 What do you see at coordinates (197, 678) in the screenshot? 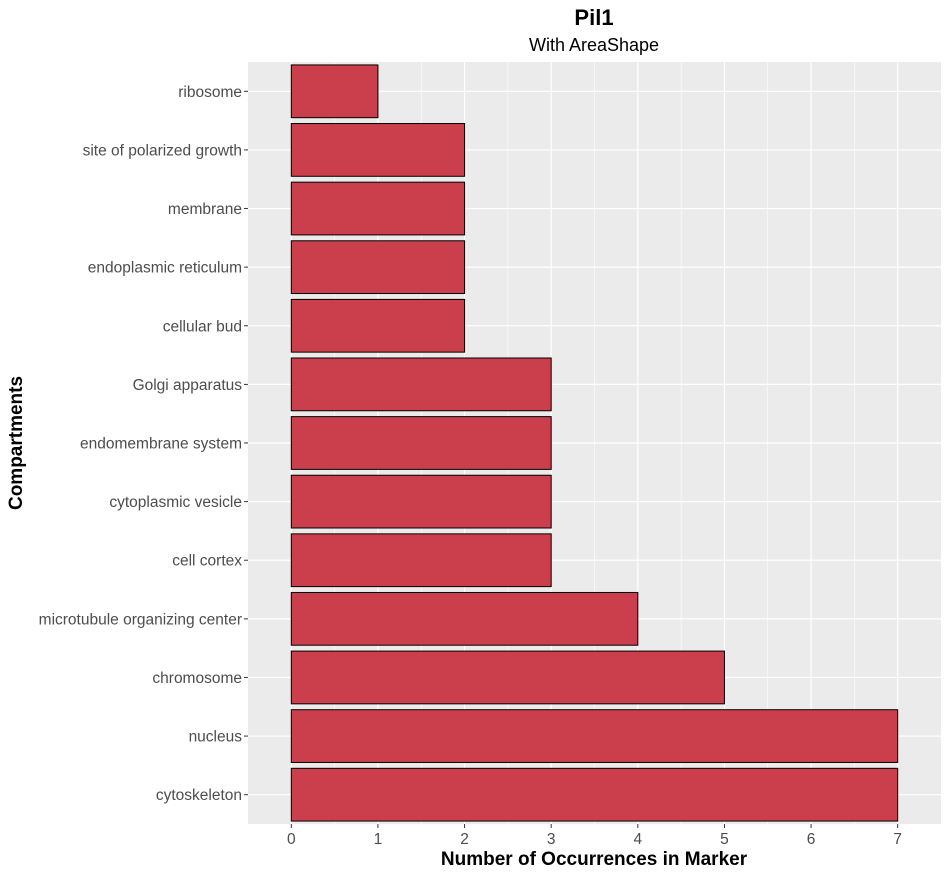
I see `y-tick-label: chromosome` at bounding box center [197, 678].